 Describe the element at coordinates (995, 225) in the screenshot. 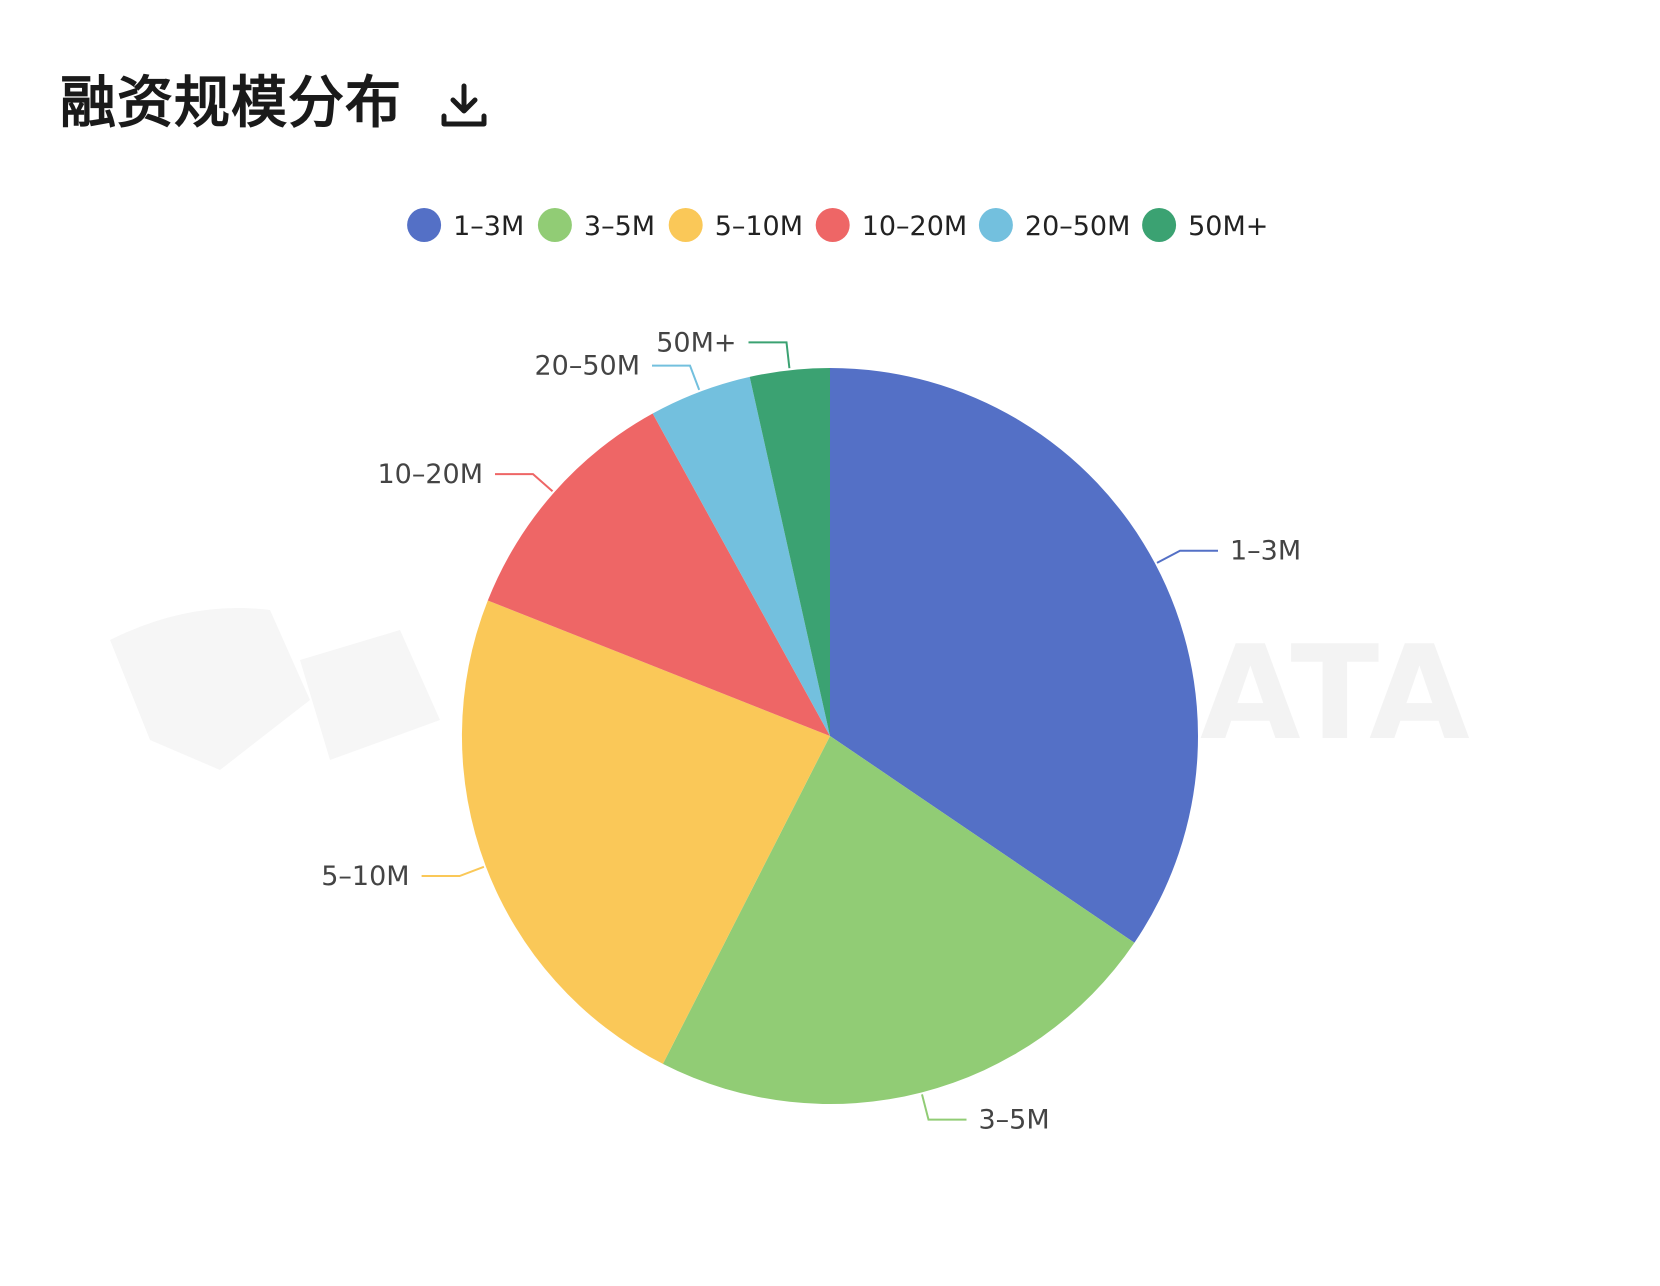

I see `legend-marker-20-50m` at that location.